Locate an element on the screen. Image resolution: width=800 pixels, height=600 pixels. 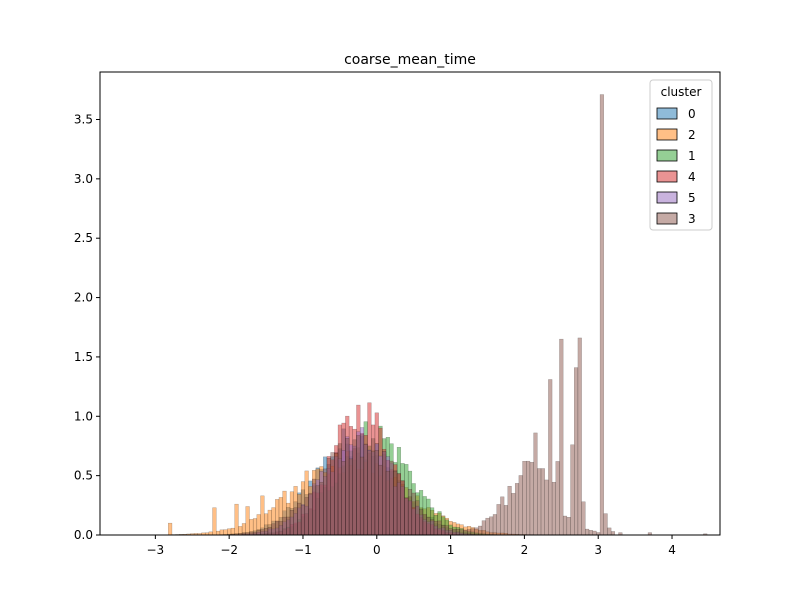
y-tick-label: 2.5 is located at coordinates (83, 238).